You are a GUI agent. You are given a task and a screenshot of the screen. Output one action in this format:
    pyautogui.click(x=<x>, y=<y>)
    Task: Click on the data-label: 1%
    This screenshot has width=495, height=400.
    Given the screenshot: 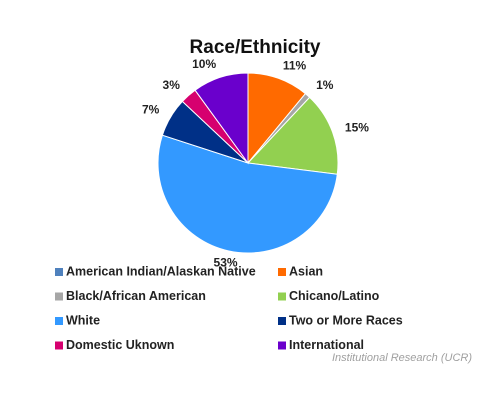 What is the action you would take?
    pyautogui.click(x=325, y=85)
    